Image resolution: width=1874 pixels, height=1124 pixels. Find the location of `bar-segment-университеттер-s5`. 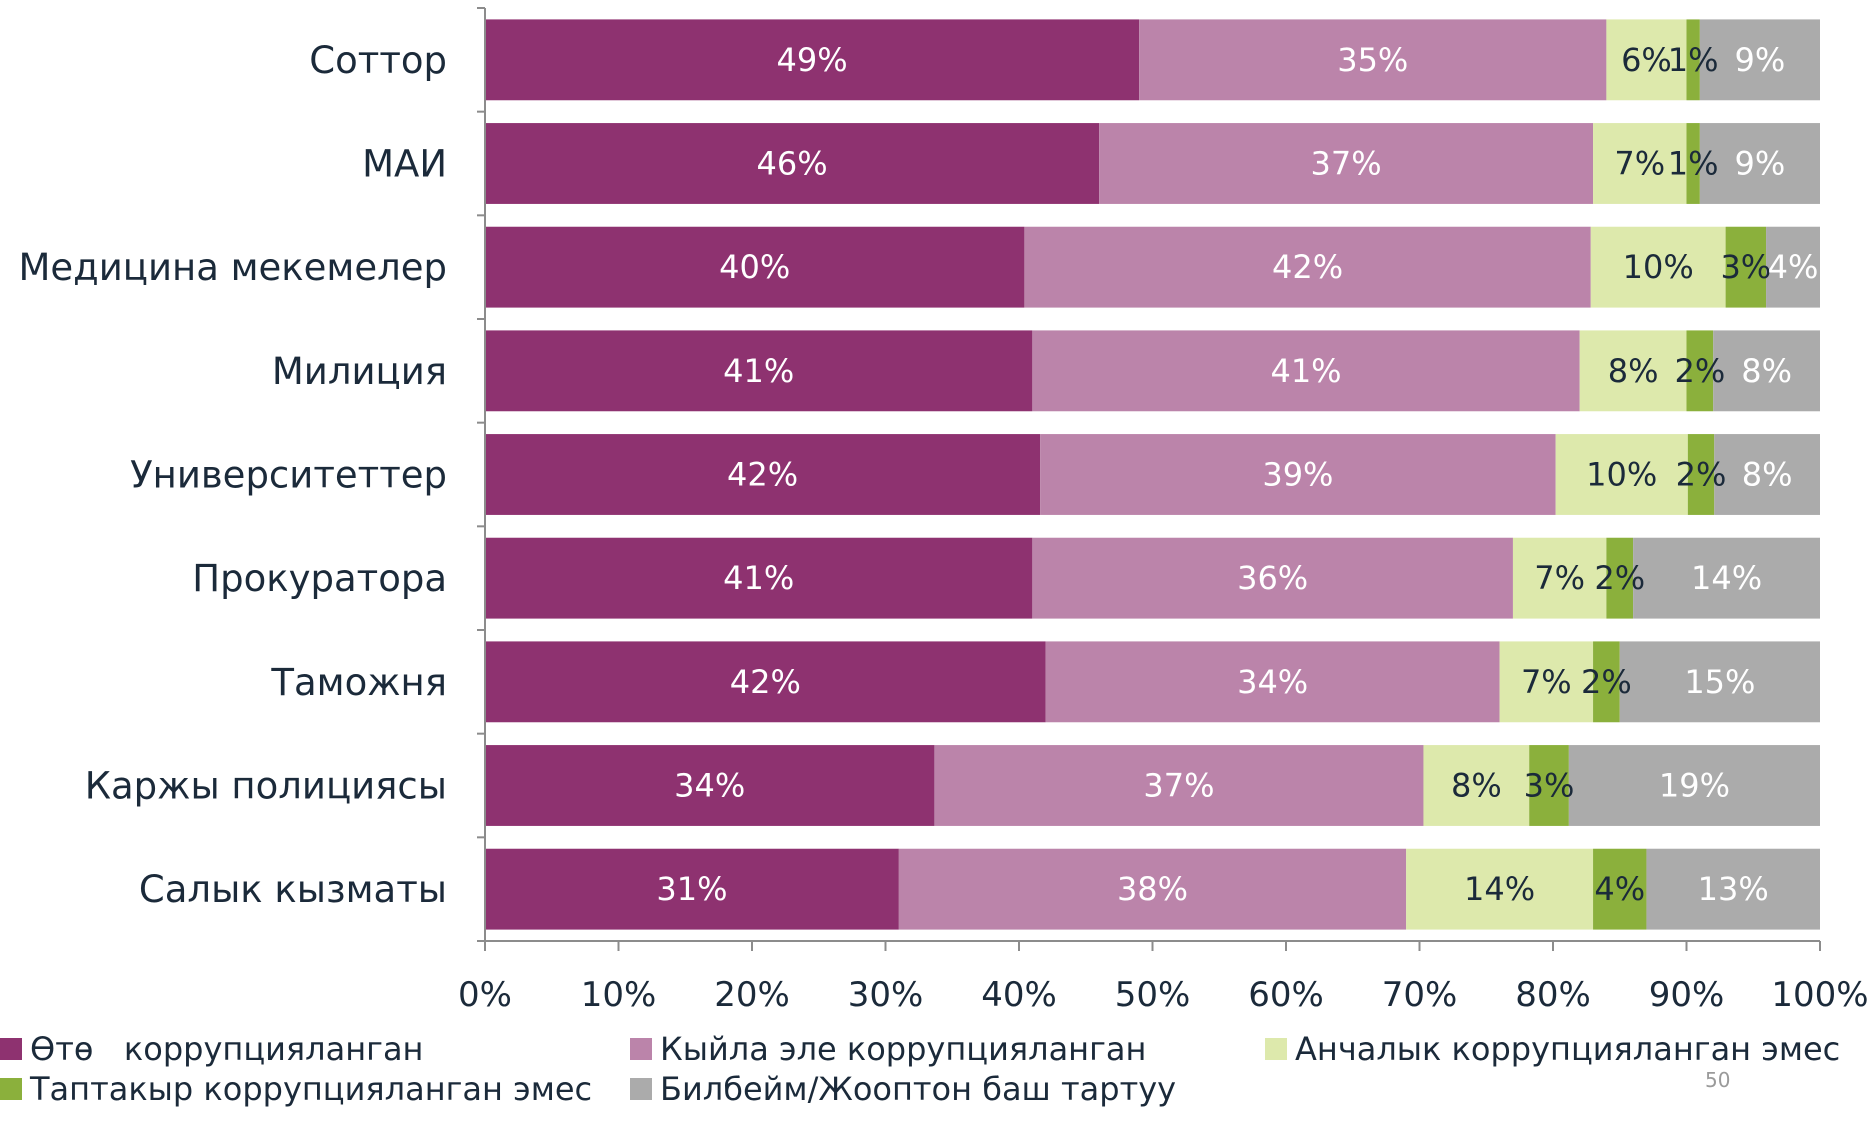

bar-segment-университеттер-s5 is located at coordinates (1767, 474).